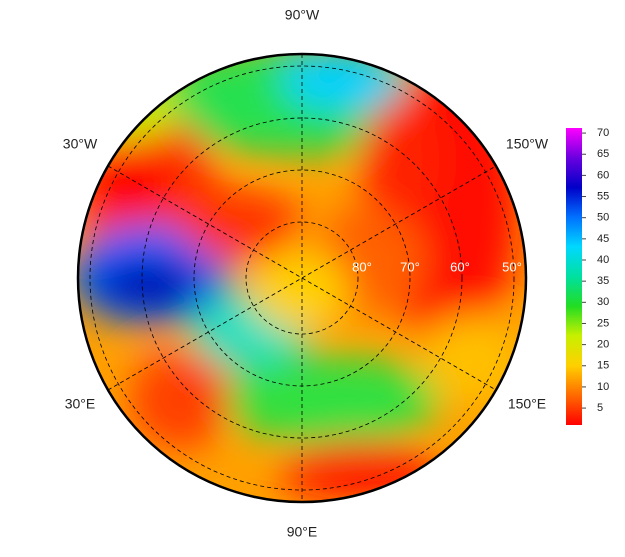  What do you see at coordinates (603, 218) in the screenshot?
I see `colorbar-tick-label: 50` at bounding box center [603, 218].